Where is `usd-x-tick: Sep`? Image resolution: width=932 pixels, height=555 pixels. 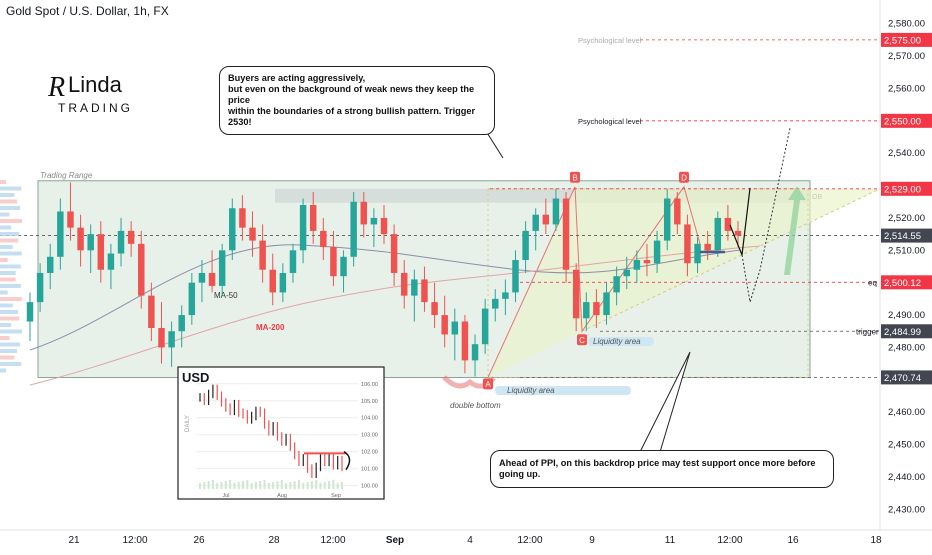
usd-x-tick: Sep is located at coordinates (336, 496).